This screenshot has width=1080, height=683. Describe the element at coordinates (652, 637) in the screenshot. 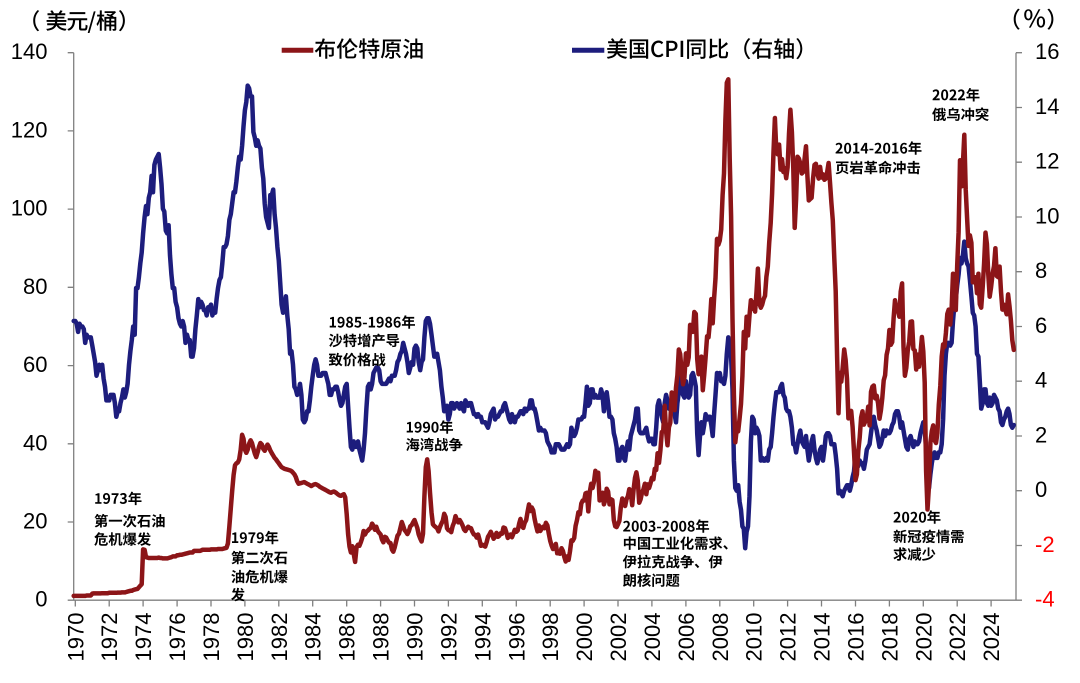

I see `svg-text: 2004` at that location.